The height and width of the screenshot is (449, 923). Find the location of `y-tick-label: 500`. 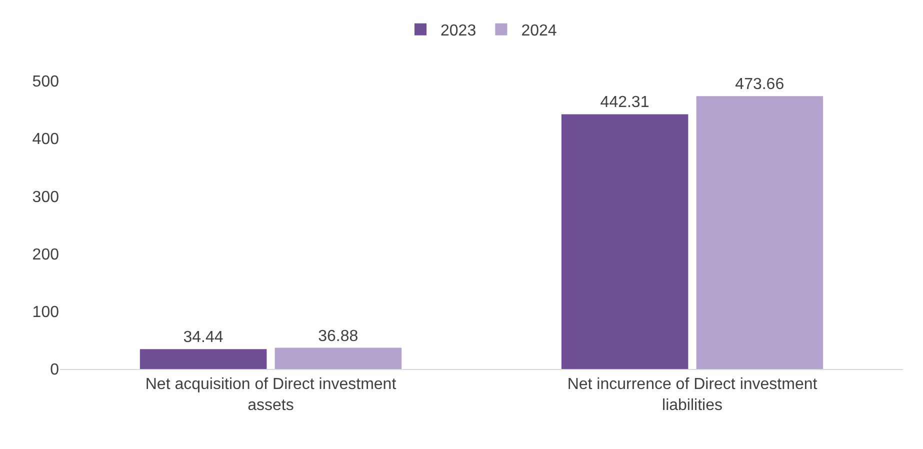

y-tick-label: 500 is located at coordinates (46, 82).